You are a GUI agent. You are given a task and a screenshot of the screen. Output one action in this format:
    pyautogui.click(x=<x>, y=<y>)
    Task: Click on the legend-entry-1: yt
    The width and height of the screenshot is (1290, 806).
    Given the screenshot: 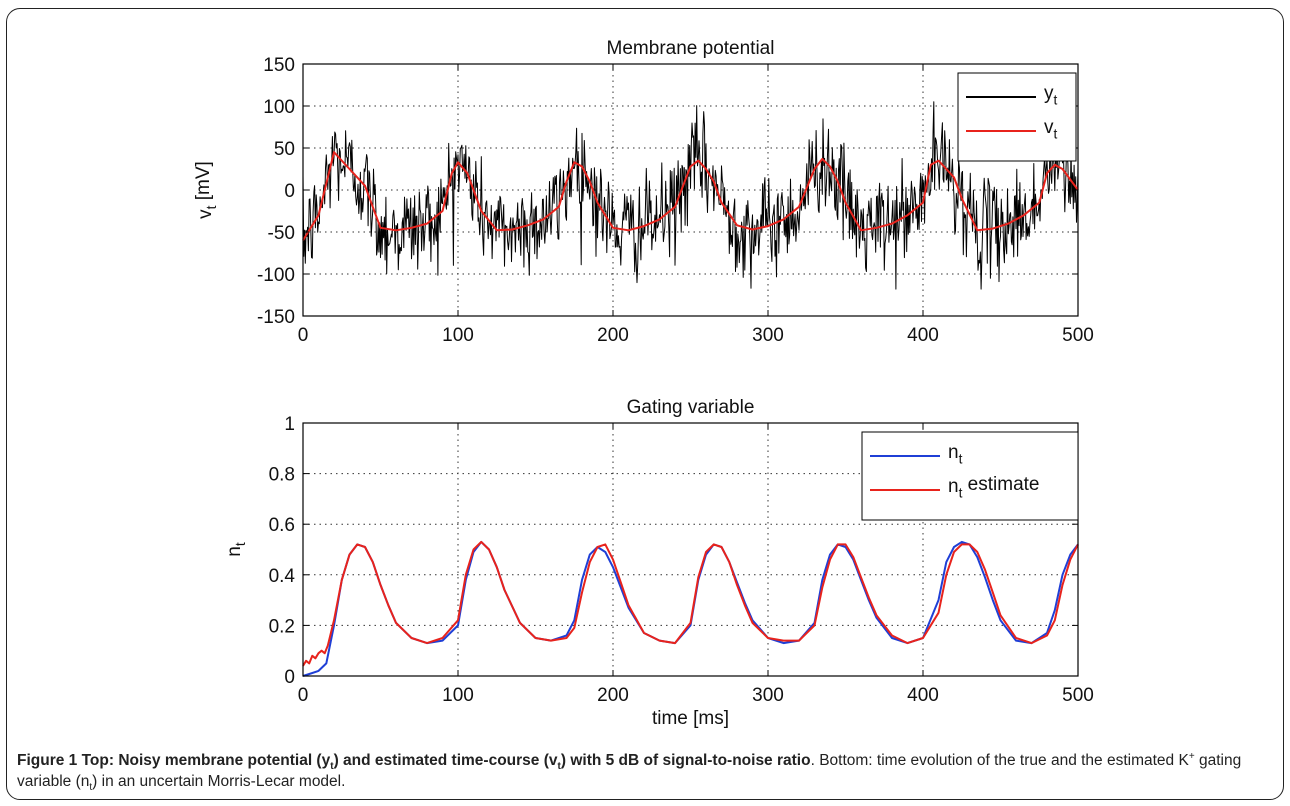 What is the action you would take?
    pyautogui.click(x=1051, y=95)
    